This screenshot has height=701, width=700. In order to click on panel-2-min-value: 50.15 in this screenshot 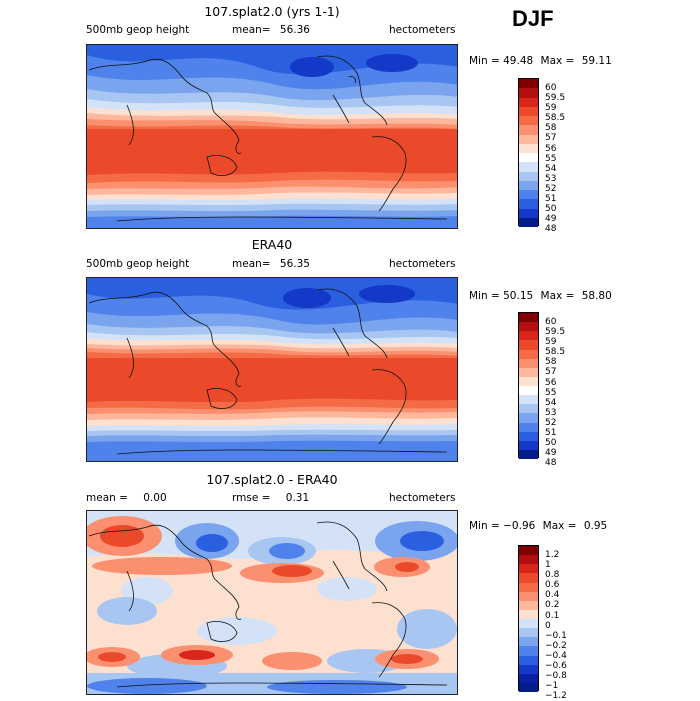, I will do `click(518, 296)`.